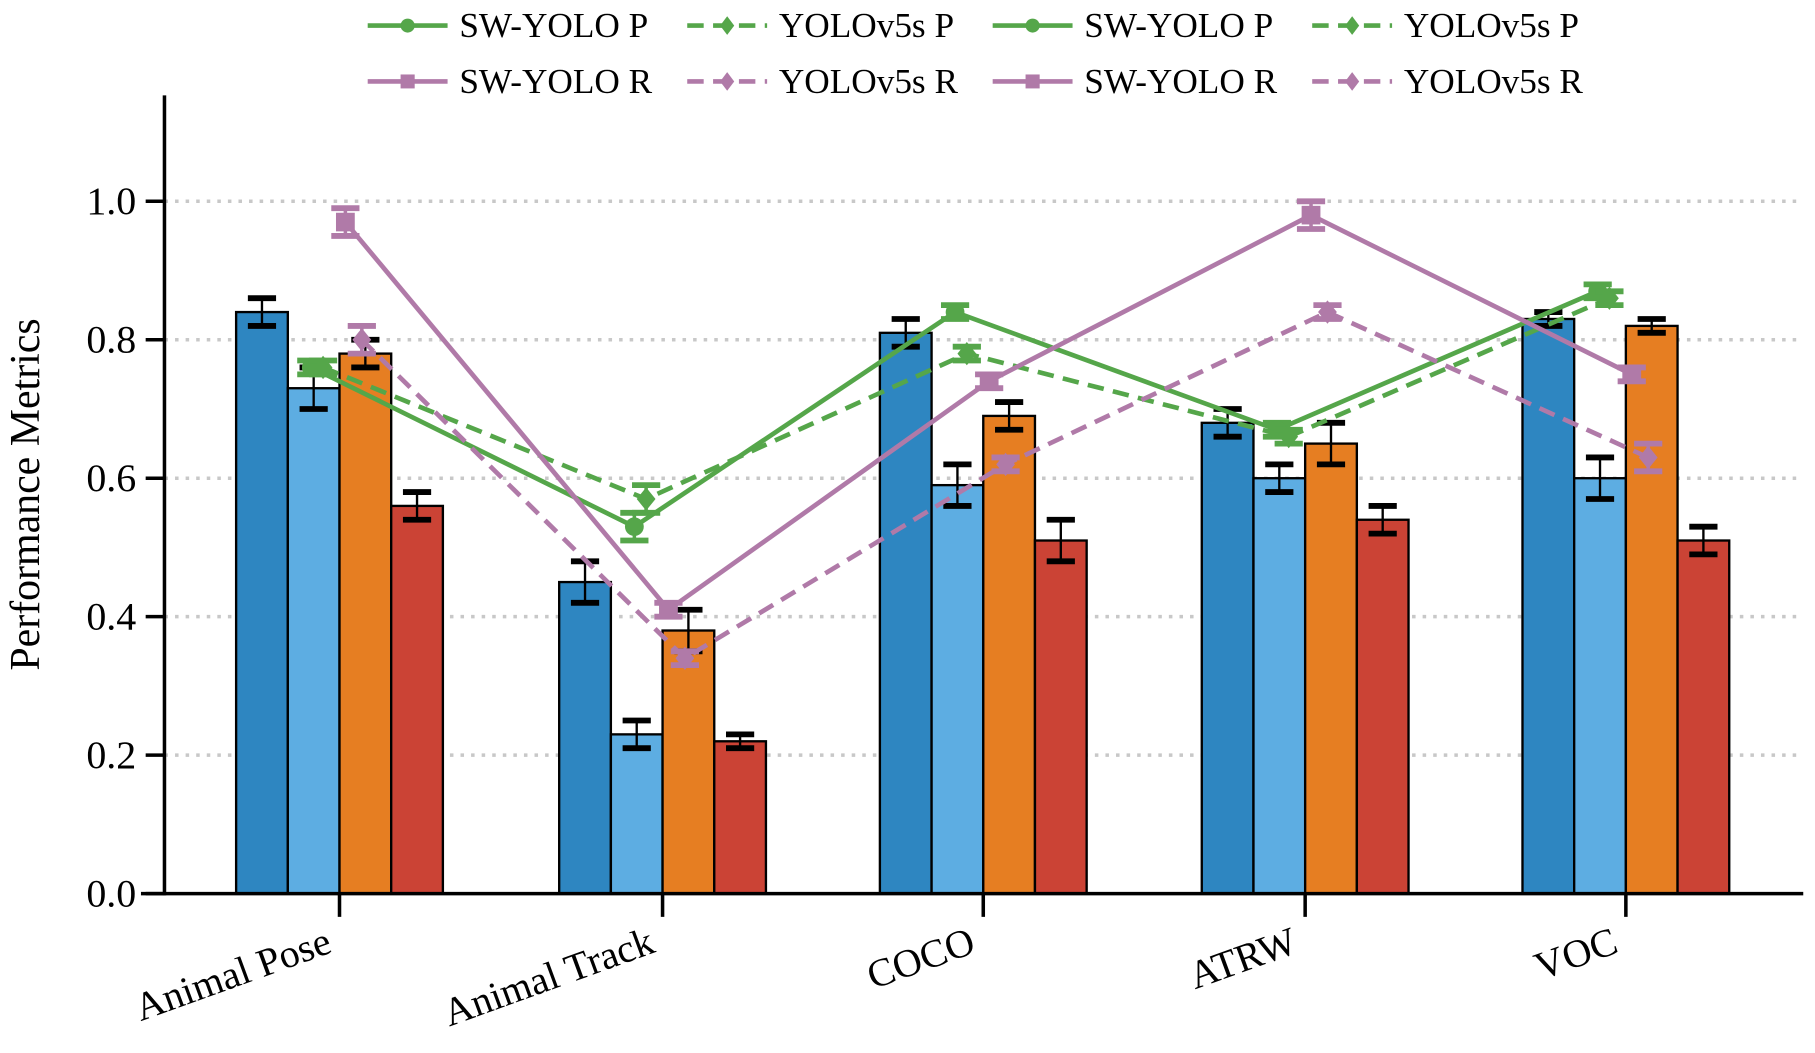  Describe the element at coordinates (548, 977) in the screenshot. I see `x-tick-label: Animal Track` at that location.